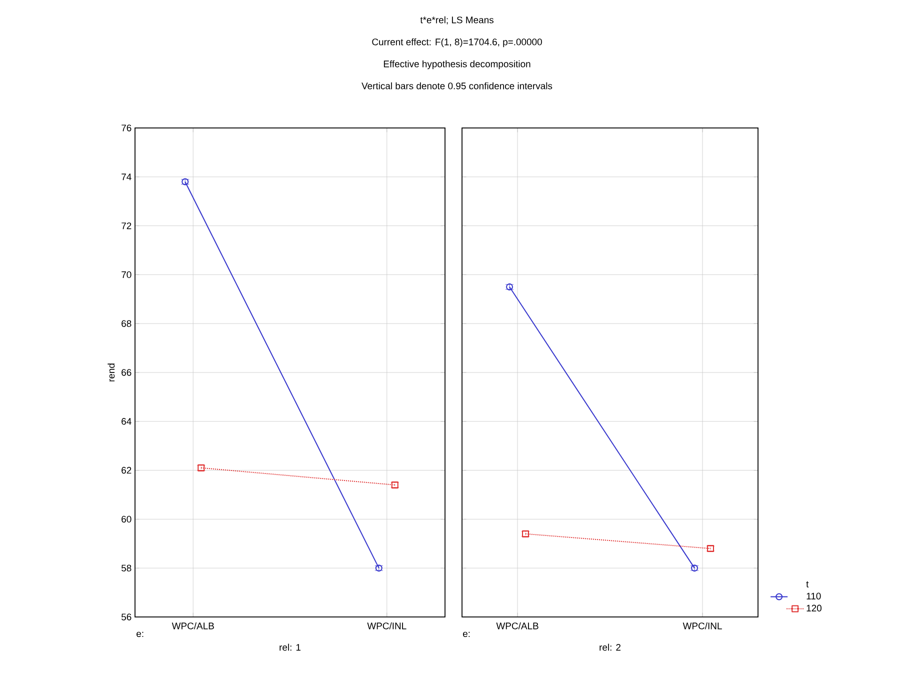 The width and height of the screenshot is (914, 688). I want to click on y-tick-label: 74, so click(127, 177).